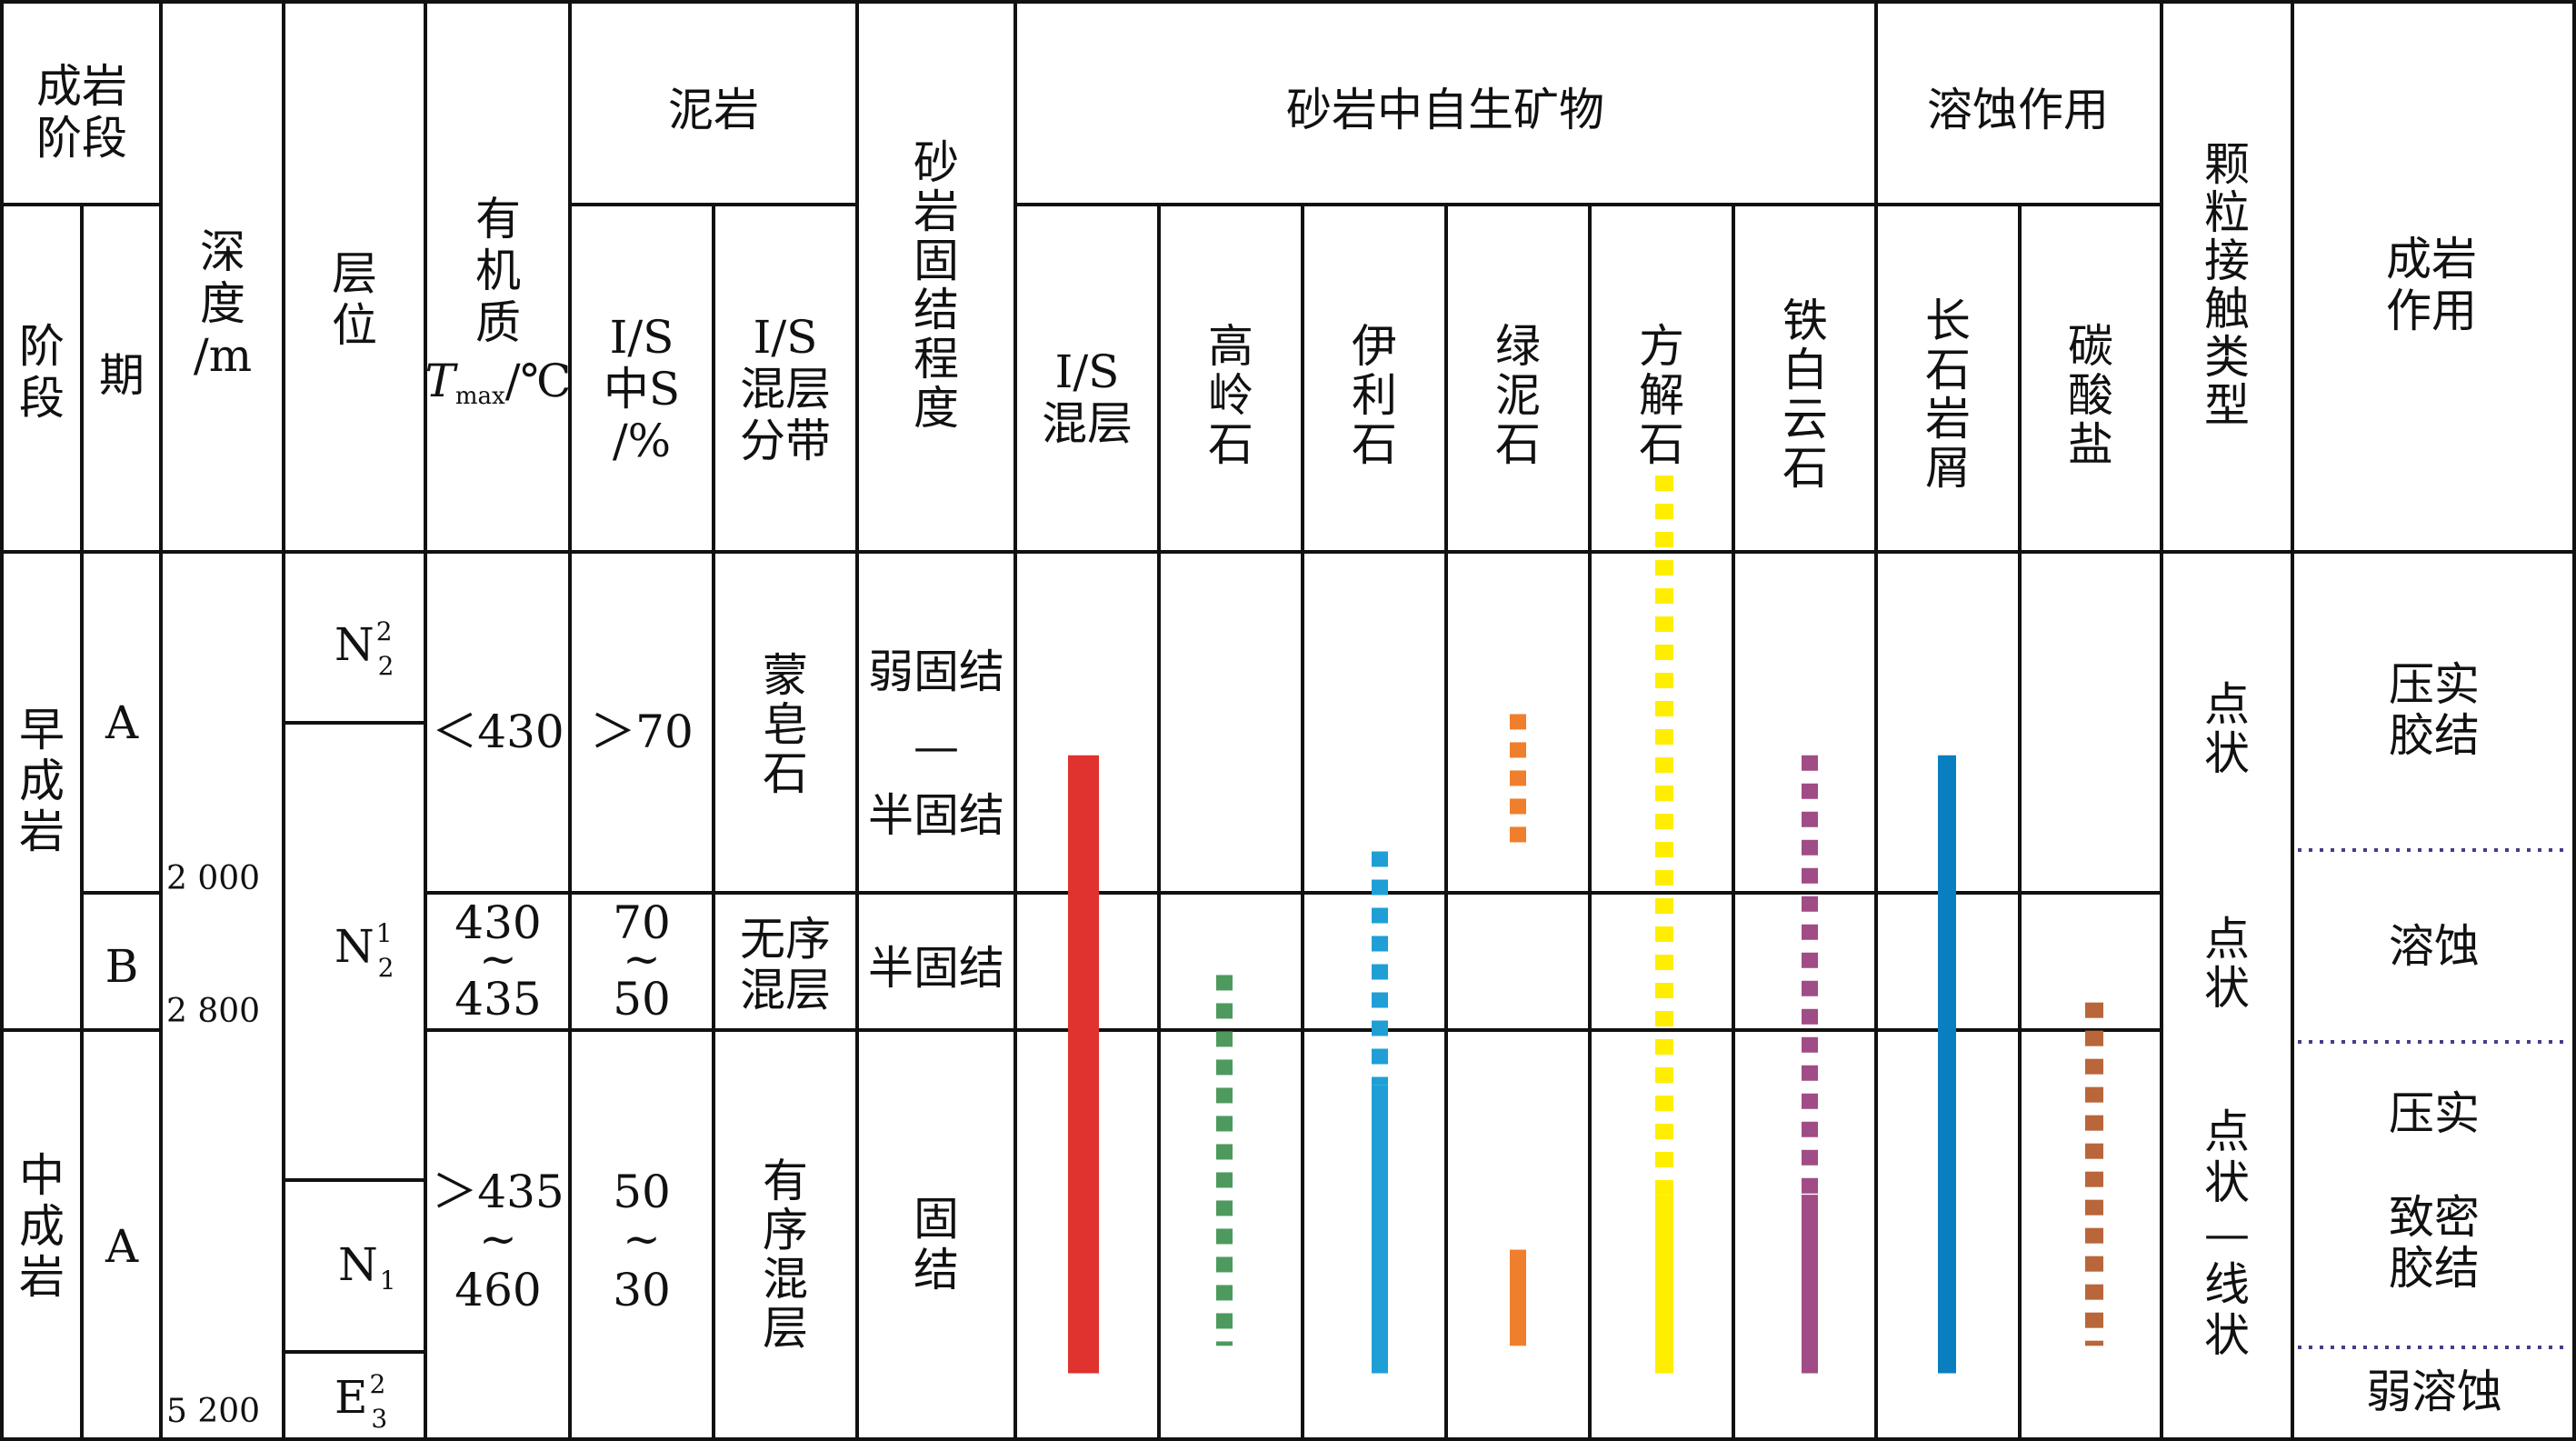 The height and width of the screenshot is (1441, 2576). What do you see at coordinates (2434, 947) in the screenshot?
I see `diagenesis-2: 溶蚀` at bounding box center [2434, 947].